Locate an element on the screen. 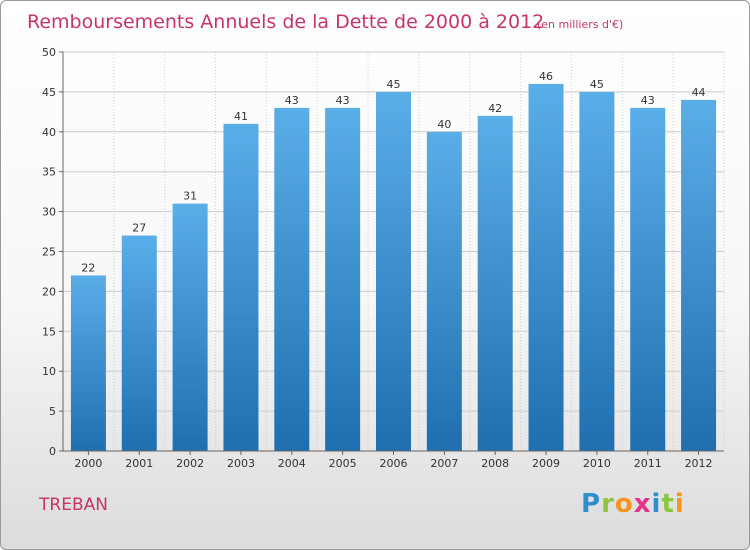  logo-letter: r is located at coordinates (608, 504).